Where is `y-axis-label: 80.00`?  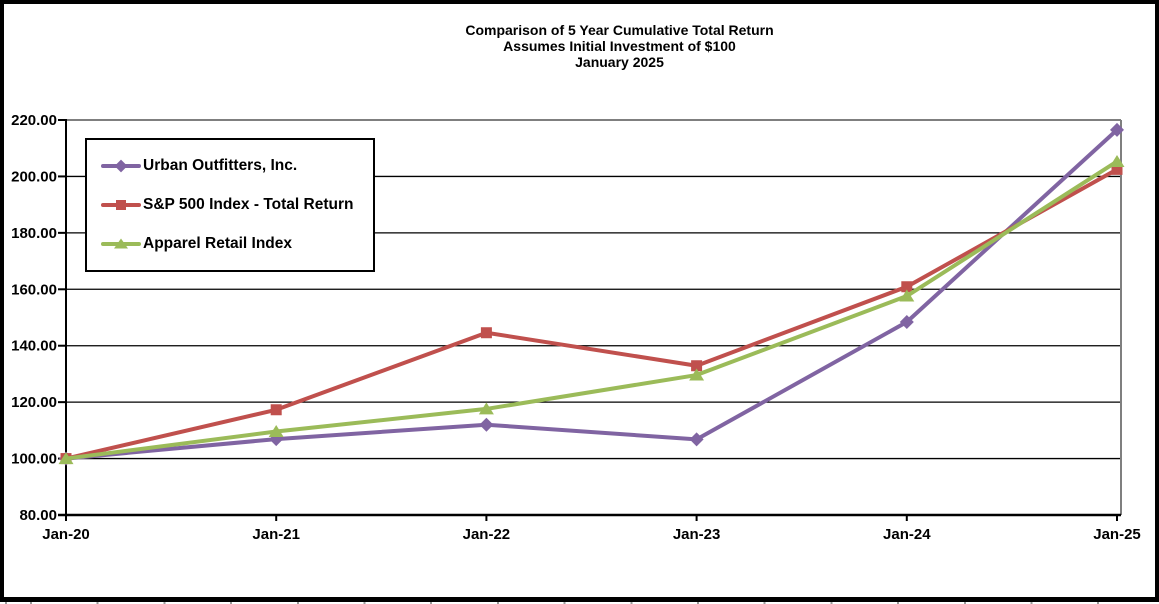 y-axis-label: 80.00 is located at coordinates (38, 515).